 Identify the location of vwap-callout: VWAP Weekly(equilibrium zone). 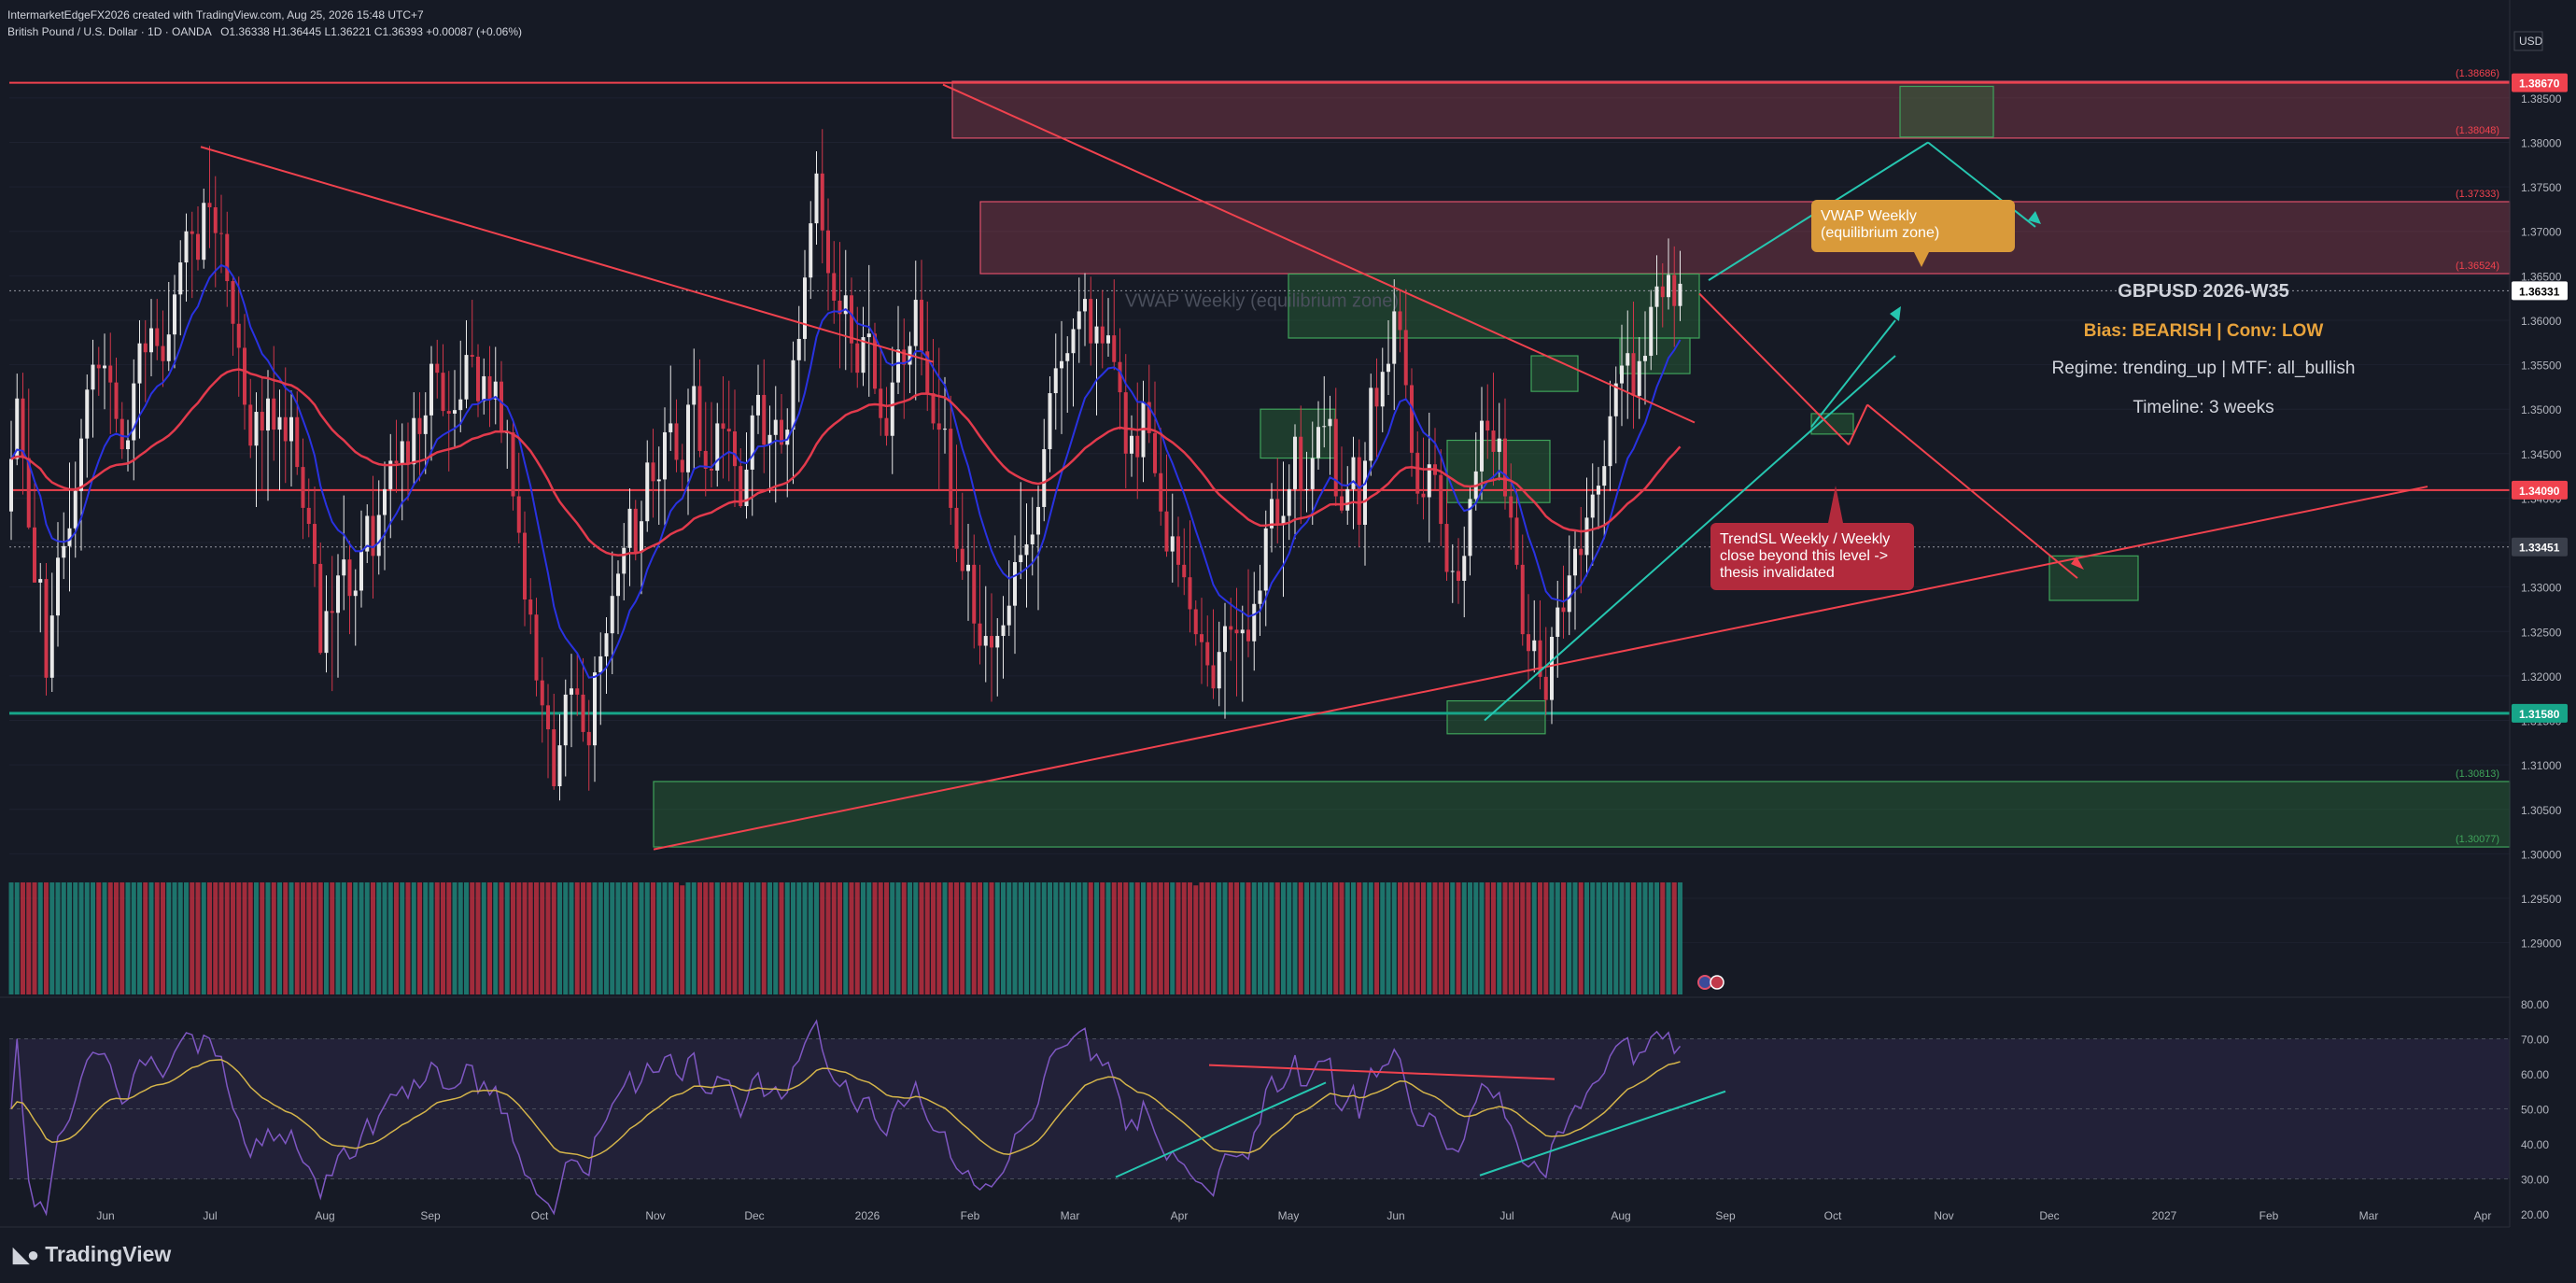
(1913, 234).